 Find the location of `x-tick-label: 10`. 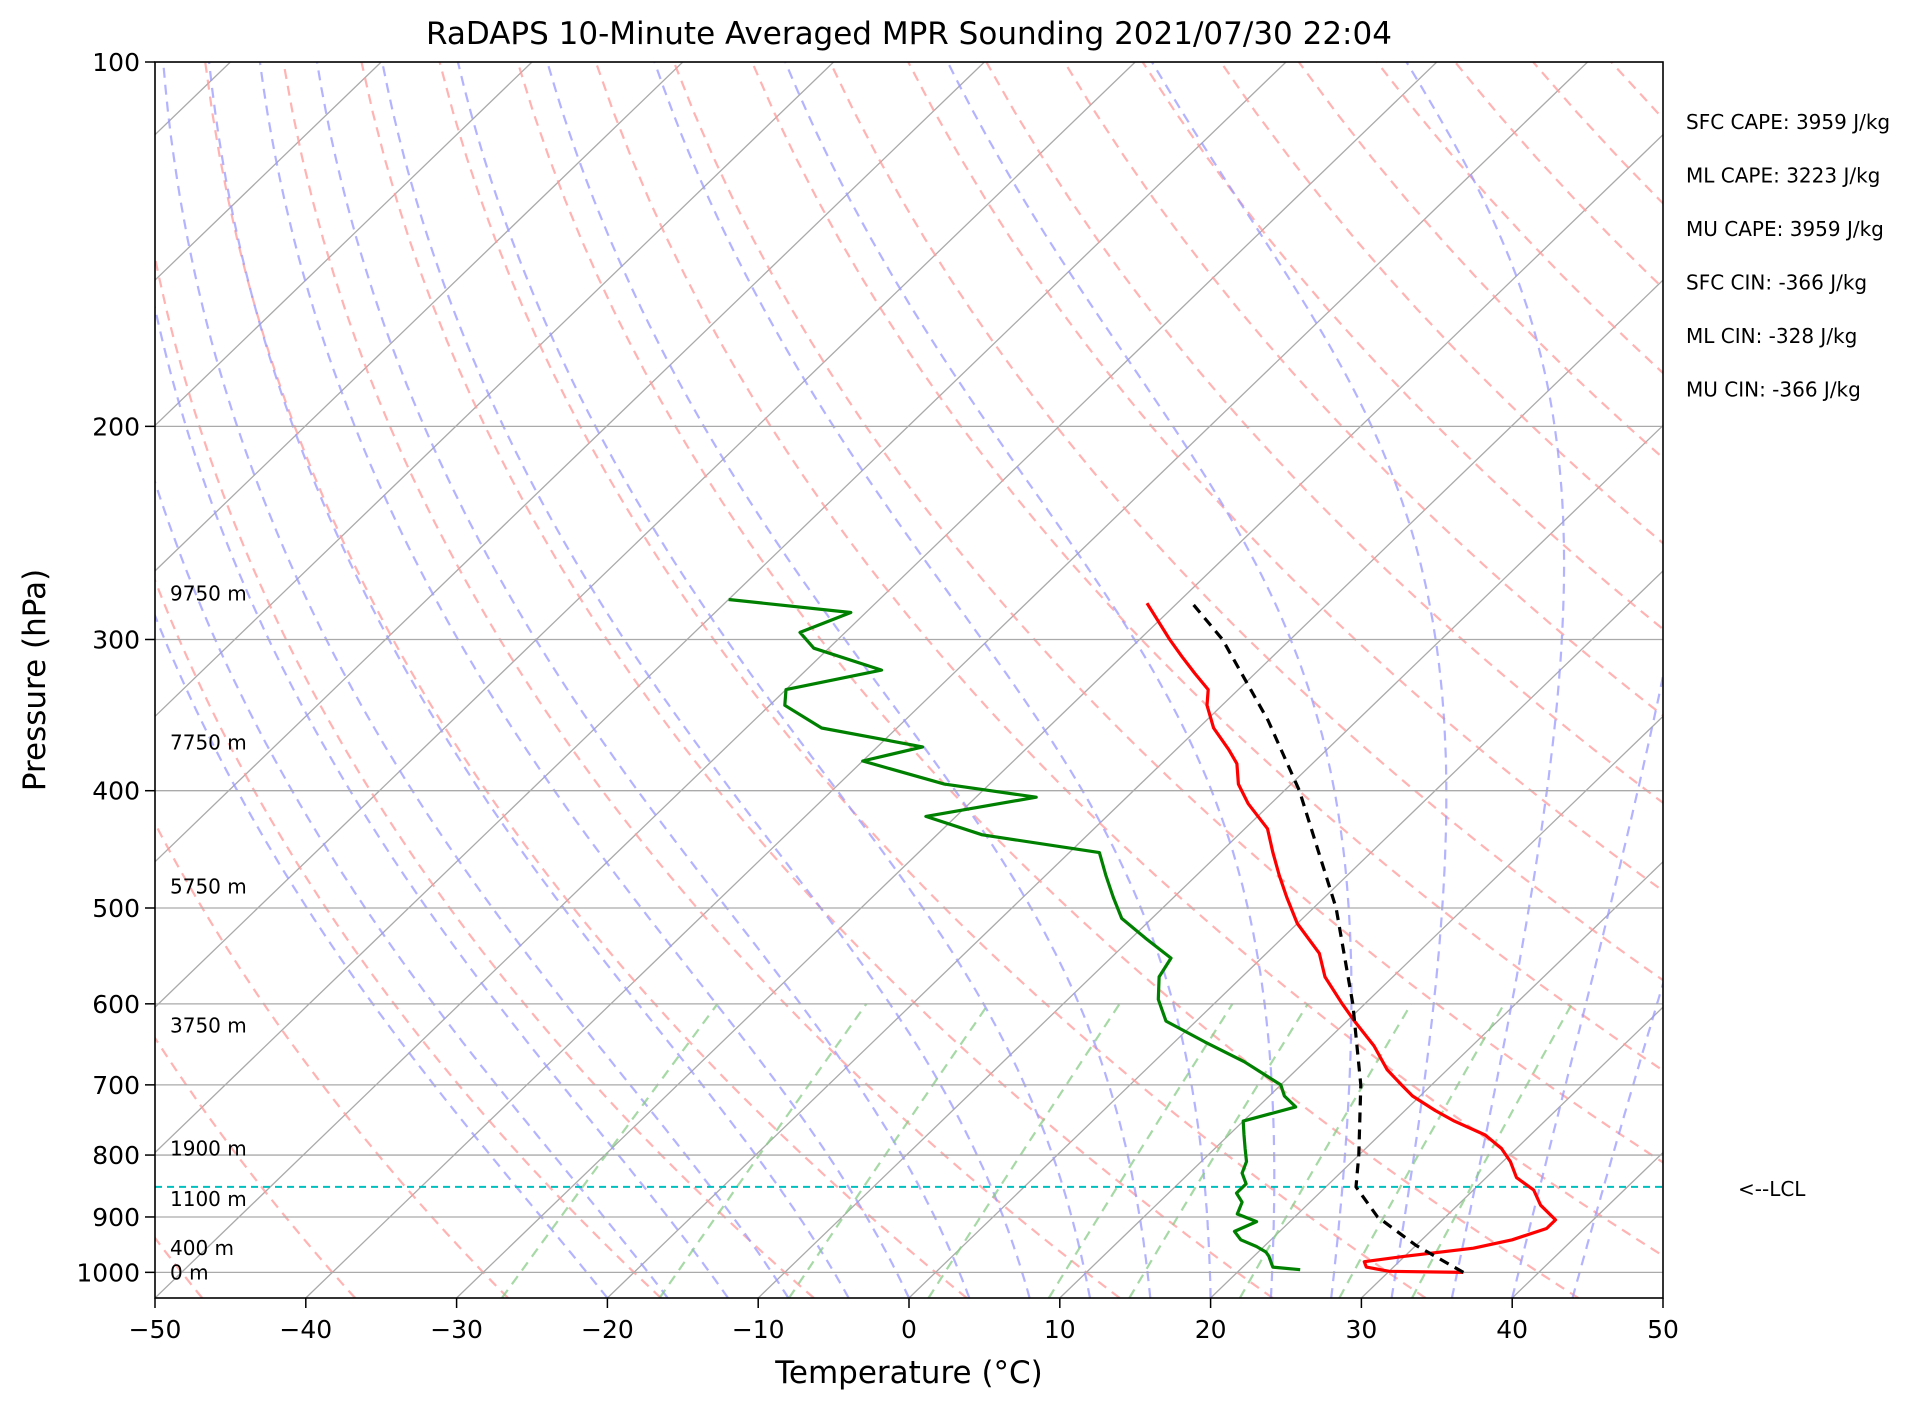

x-tick-label: 10 is located at coordinates (1060, 1329).